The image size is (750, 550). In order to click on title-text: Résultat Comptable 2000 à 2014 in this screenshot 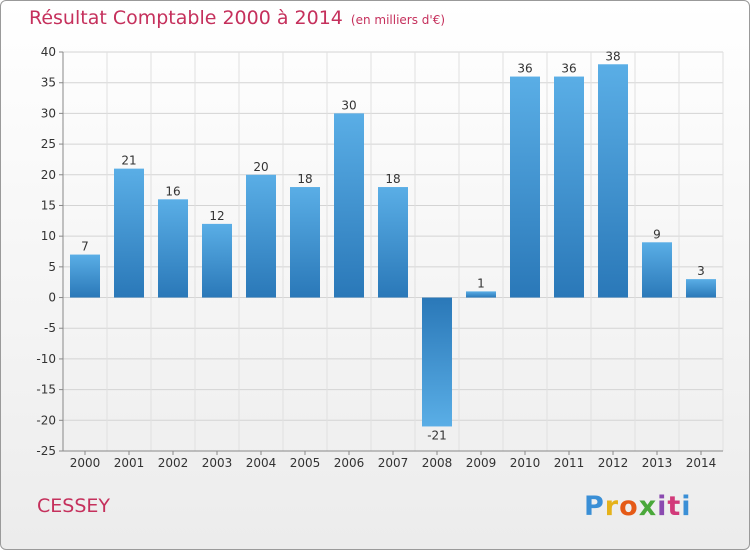, I will do `click(186, 18)`.